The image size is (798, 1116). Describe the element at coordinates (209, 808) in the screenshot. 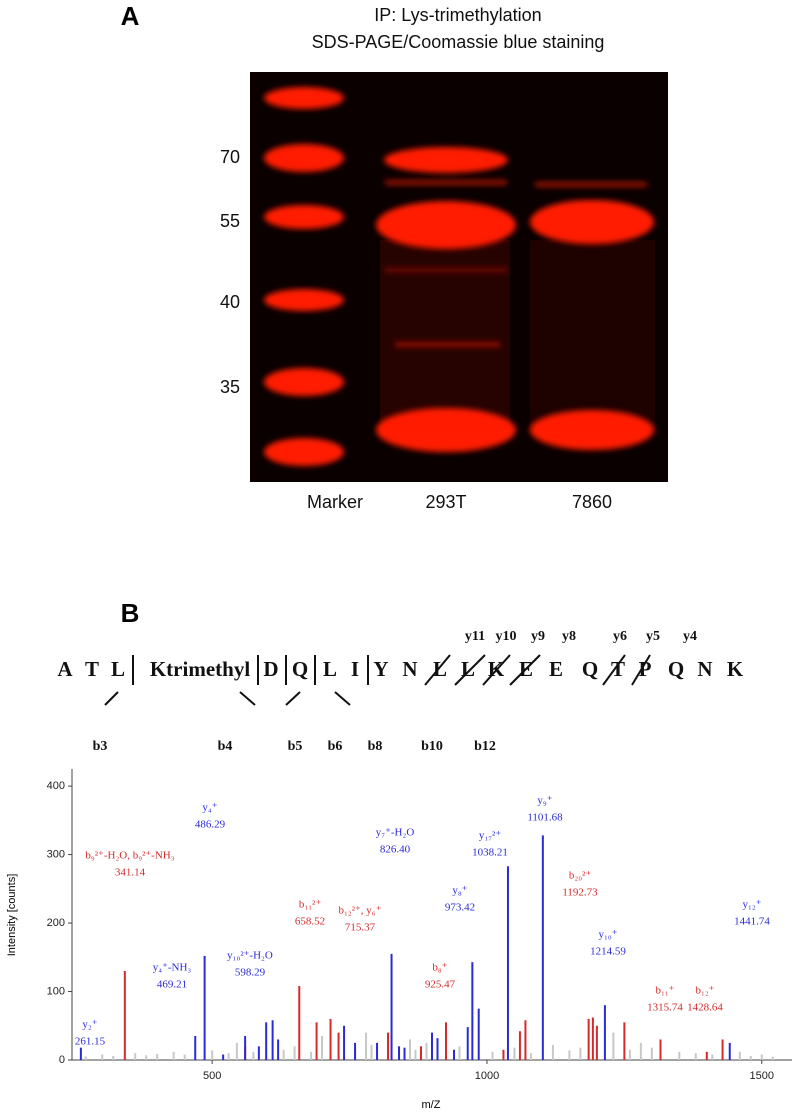

I see `peak-ion: y₄⁺` at that location.